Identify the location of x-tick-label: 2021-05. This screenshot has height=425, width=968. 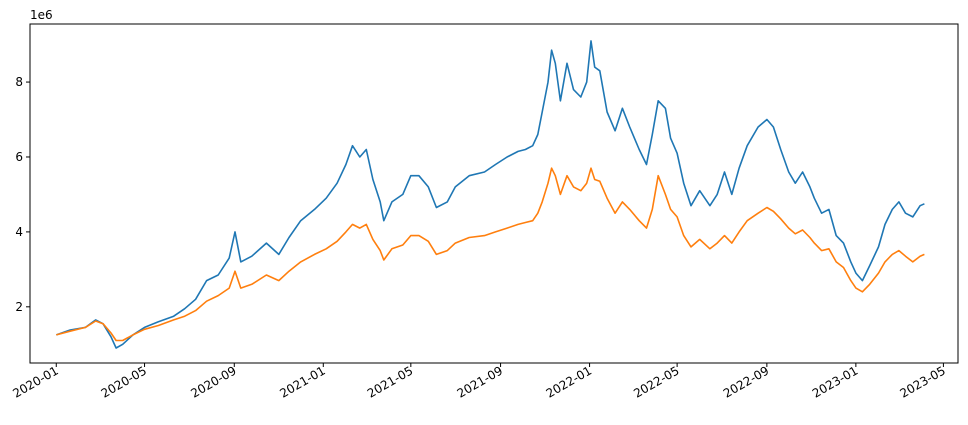
(390, 381).